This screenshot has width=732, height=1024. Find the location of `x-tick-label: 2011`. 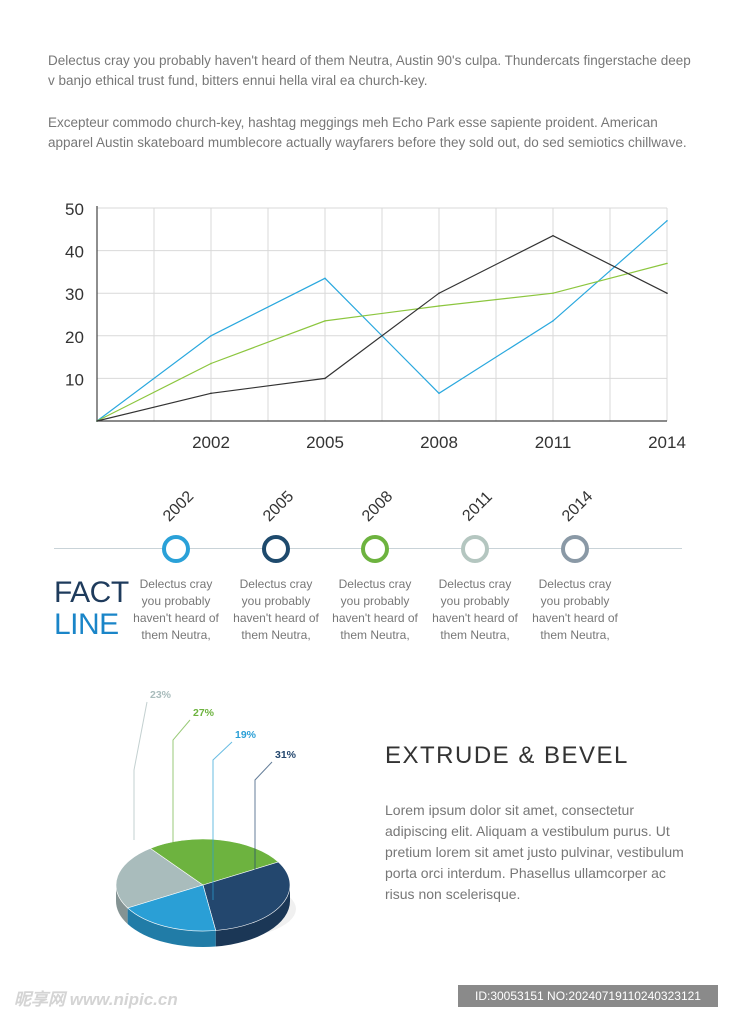

x-tick-label: 2011 is located at coordinates (553, 442).